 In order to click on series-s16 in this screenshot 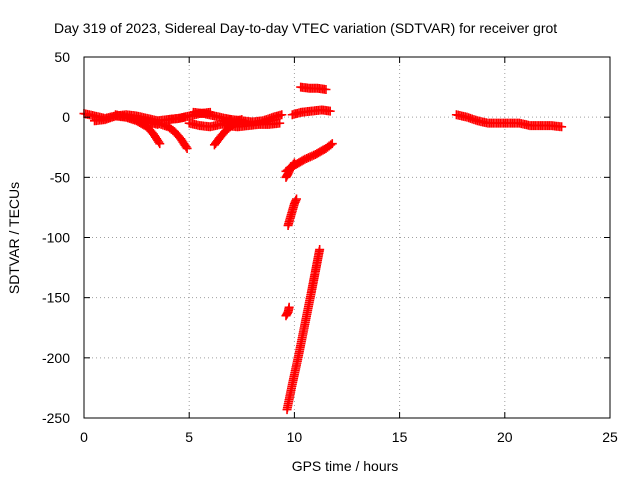, I will do `click(287, 311)`.